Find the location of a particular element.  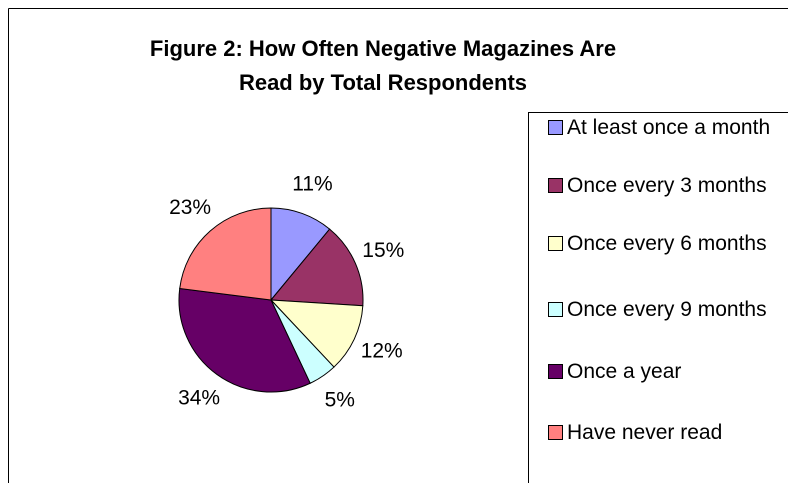

legend-label: Once a year is located at coordinates (624, 371).